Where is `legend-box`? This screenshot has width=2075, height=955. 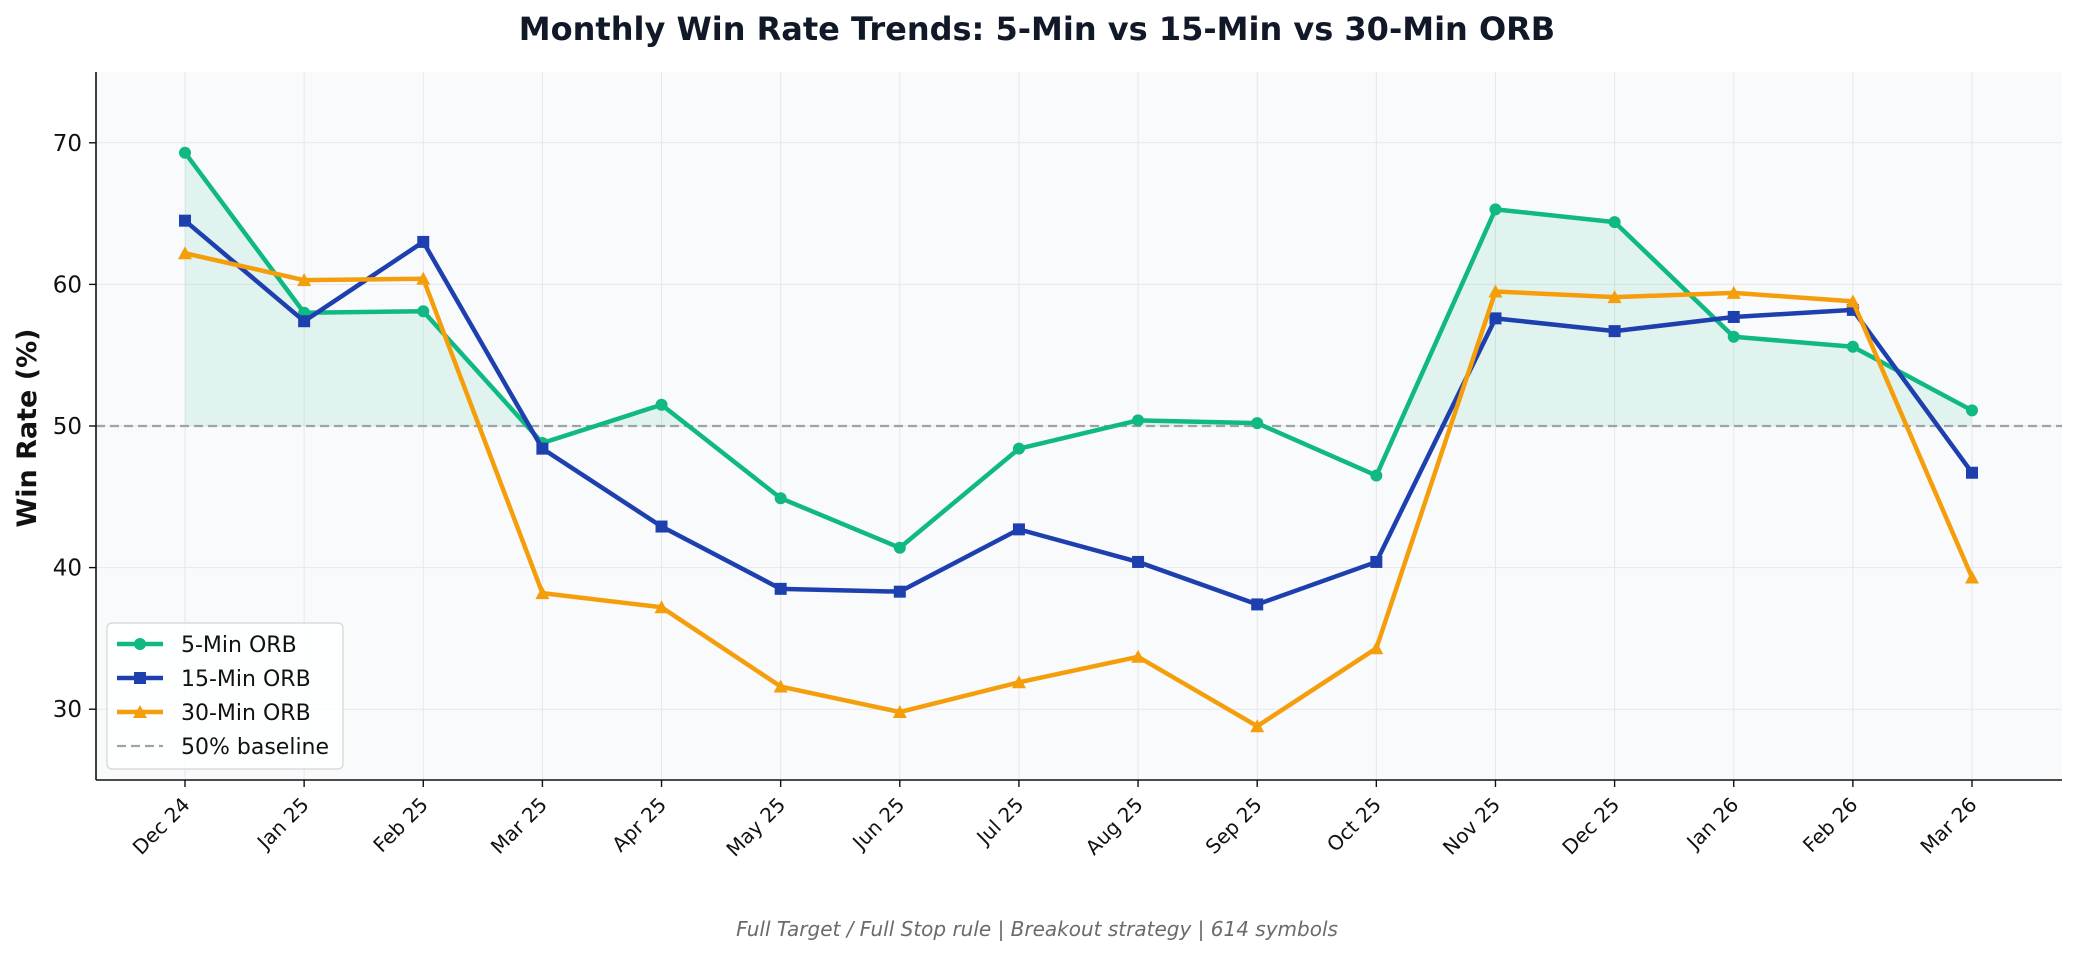 legend-box is located at coordinates (225, 696).